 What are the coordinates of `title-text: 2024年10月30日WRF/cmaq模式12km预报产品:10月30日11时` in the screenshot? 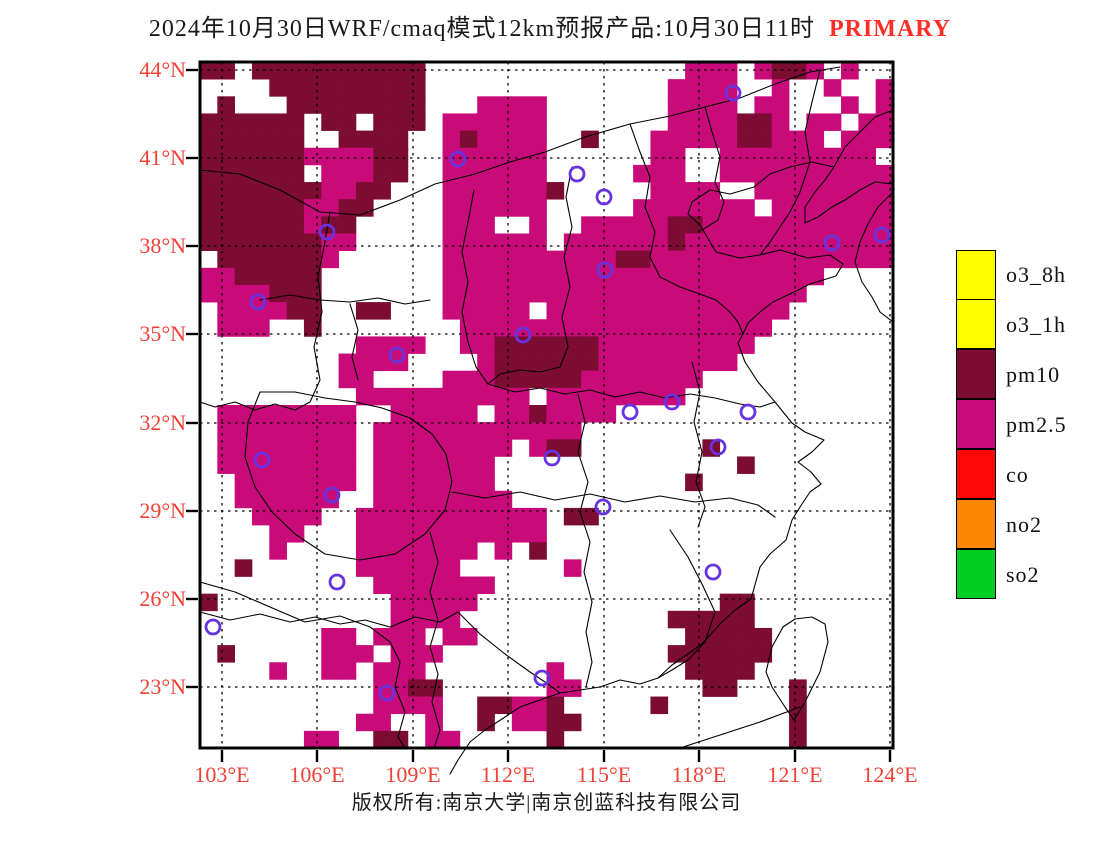 It's located at (481, 29).